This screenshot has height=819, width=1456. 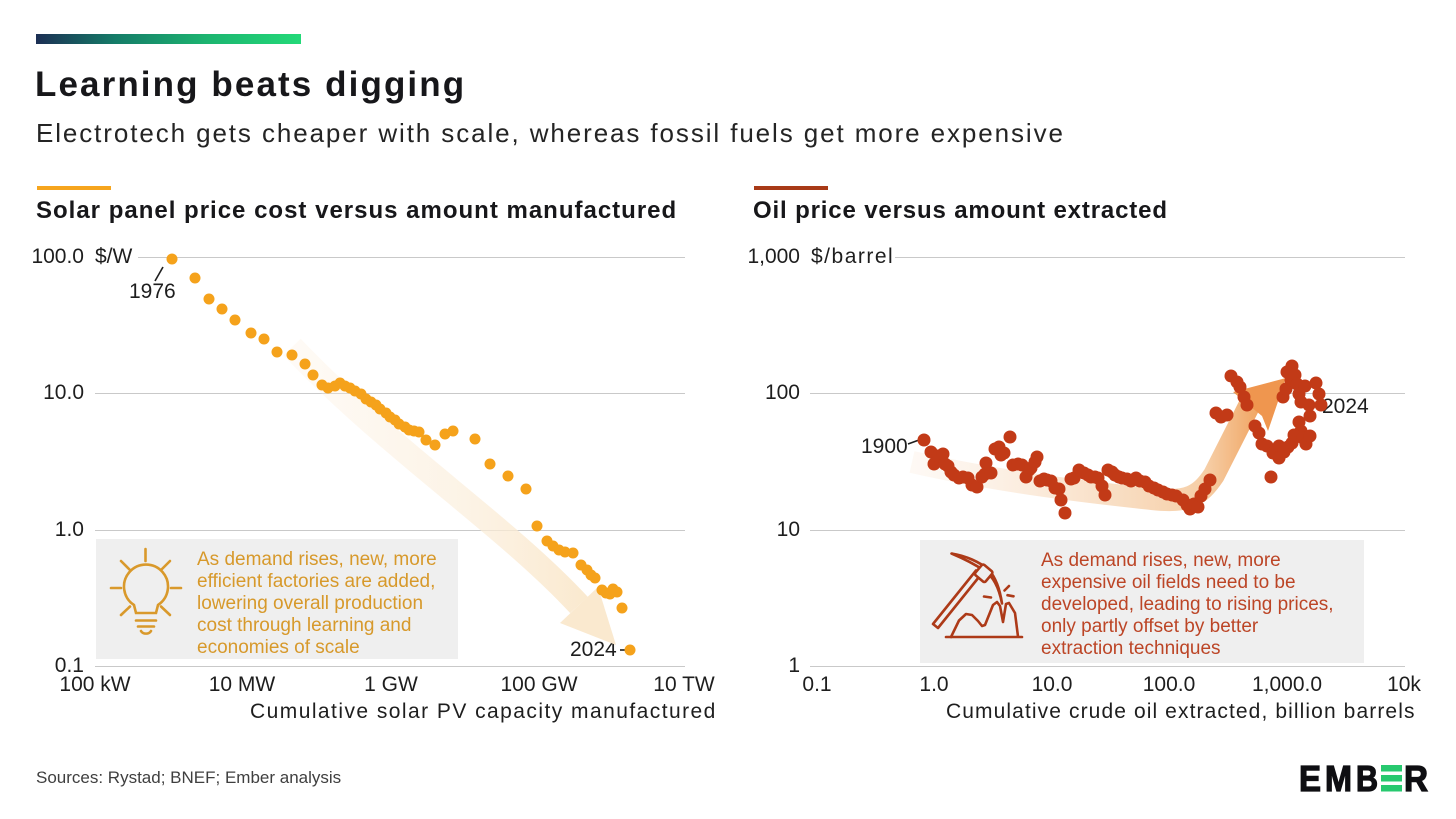 I want to click on svg-text: M, so click(x=1338, y=778).